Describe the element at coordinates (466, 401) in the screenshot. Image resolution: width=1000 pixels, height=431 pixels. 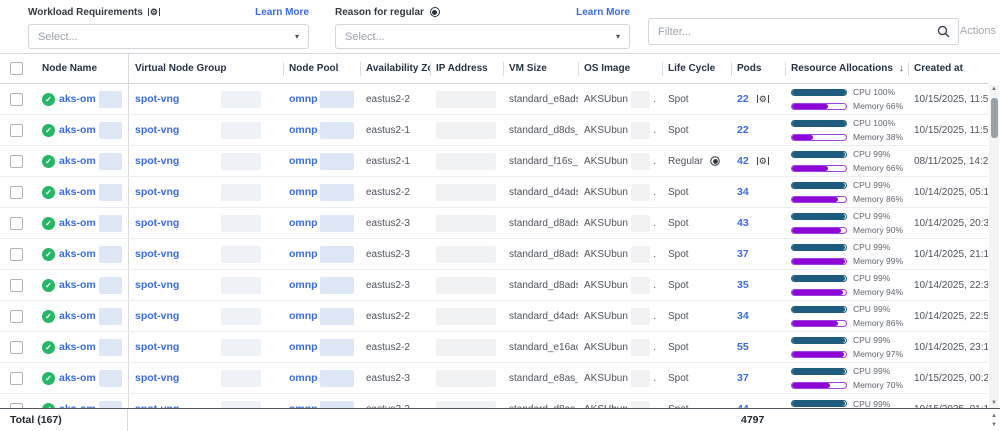
I see `ip-address-cell` at that location.